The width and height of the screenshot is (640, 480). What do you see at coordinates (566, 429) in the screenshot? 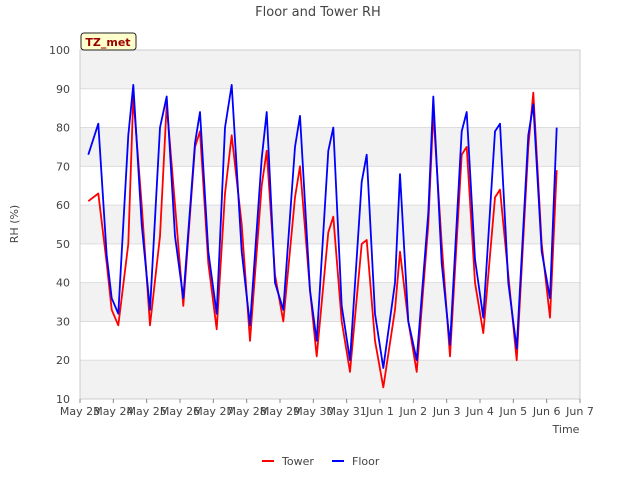
I see `x-axis-label: Time` at bounding box center [566, 429].